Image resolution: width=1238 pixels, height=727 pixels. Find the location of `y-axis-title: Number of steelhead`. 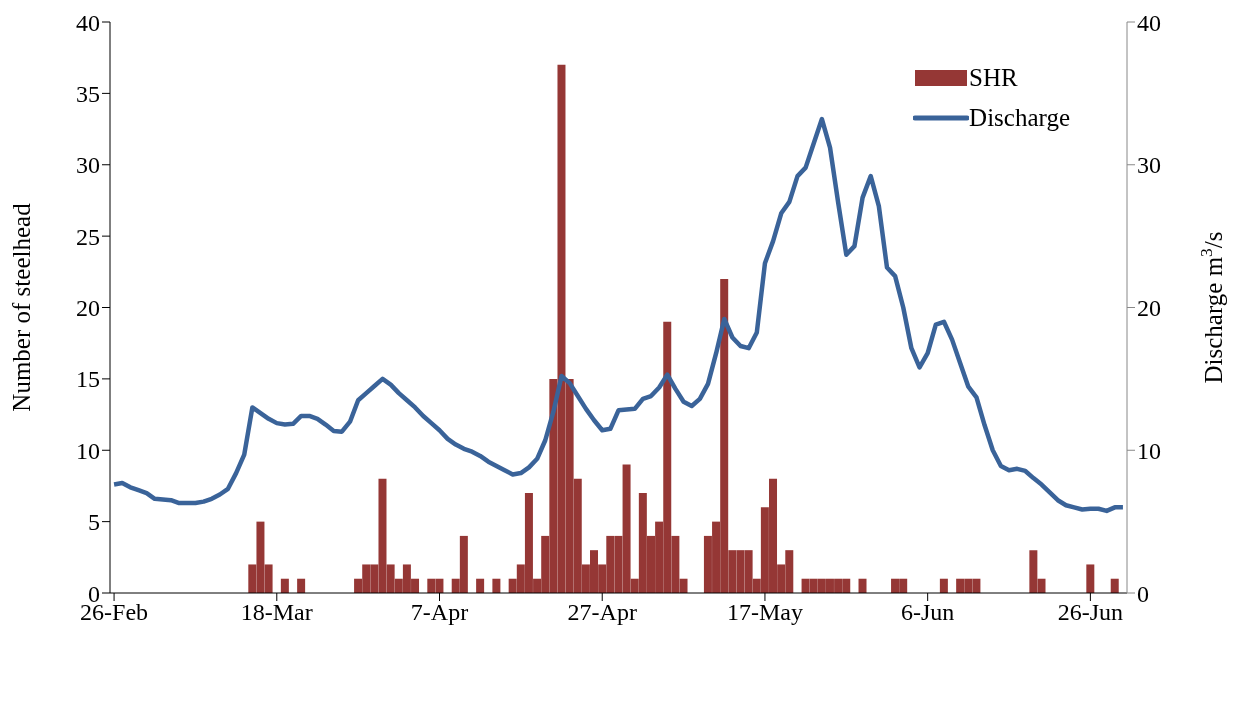

y-axis-title: Number of steelhead is located at coordinates (21, 307).